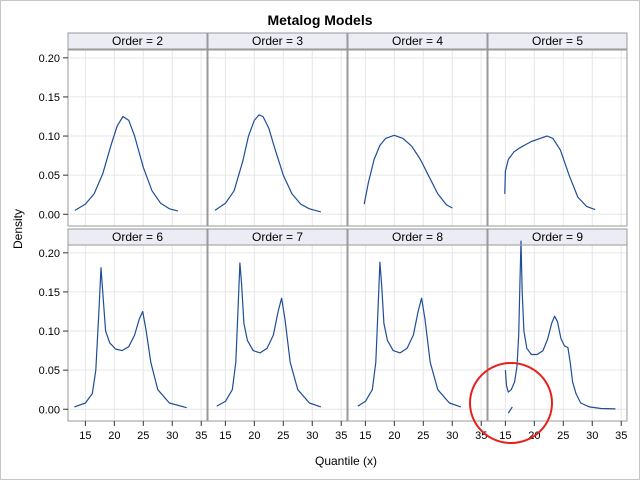 The height and width of the screenshot is (480, 640). Describe the element at coordinates (346, 461) in the screenshot. I see `x-axis-label: Quantile (x)` at that location.